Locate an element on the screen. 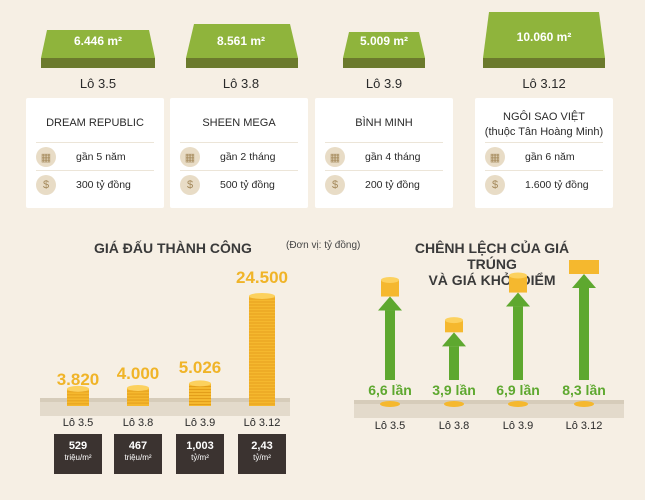 The image size is (645, 500). bid-lot-label: Lô 3.5 is located at coordinates (78, 423).